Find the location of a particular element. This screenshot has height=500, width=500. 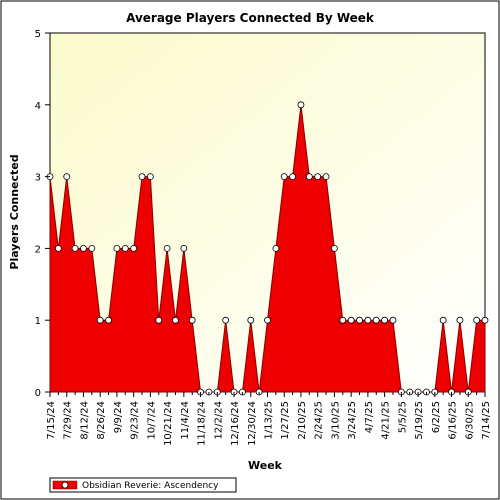

x-tick-label: 6/2/25 is located at coordinates (436, 417).